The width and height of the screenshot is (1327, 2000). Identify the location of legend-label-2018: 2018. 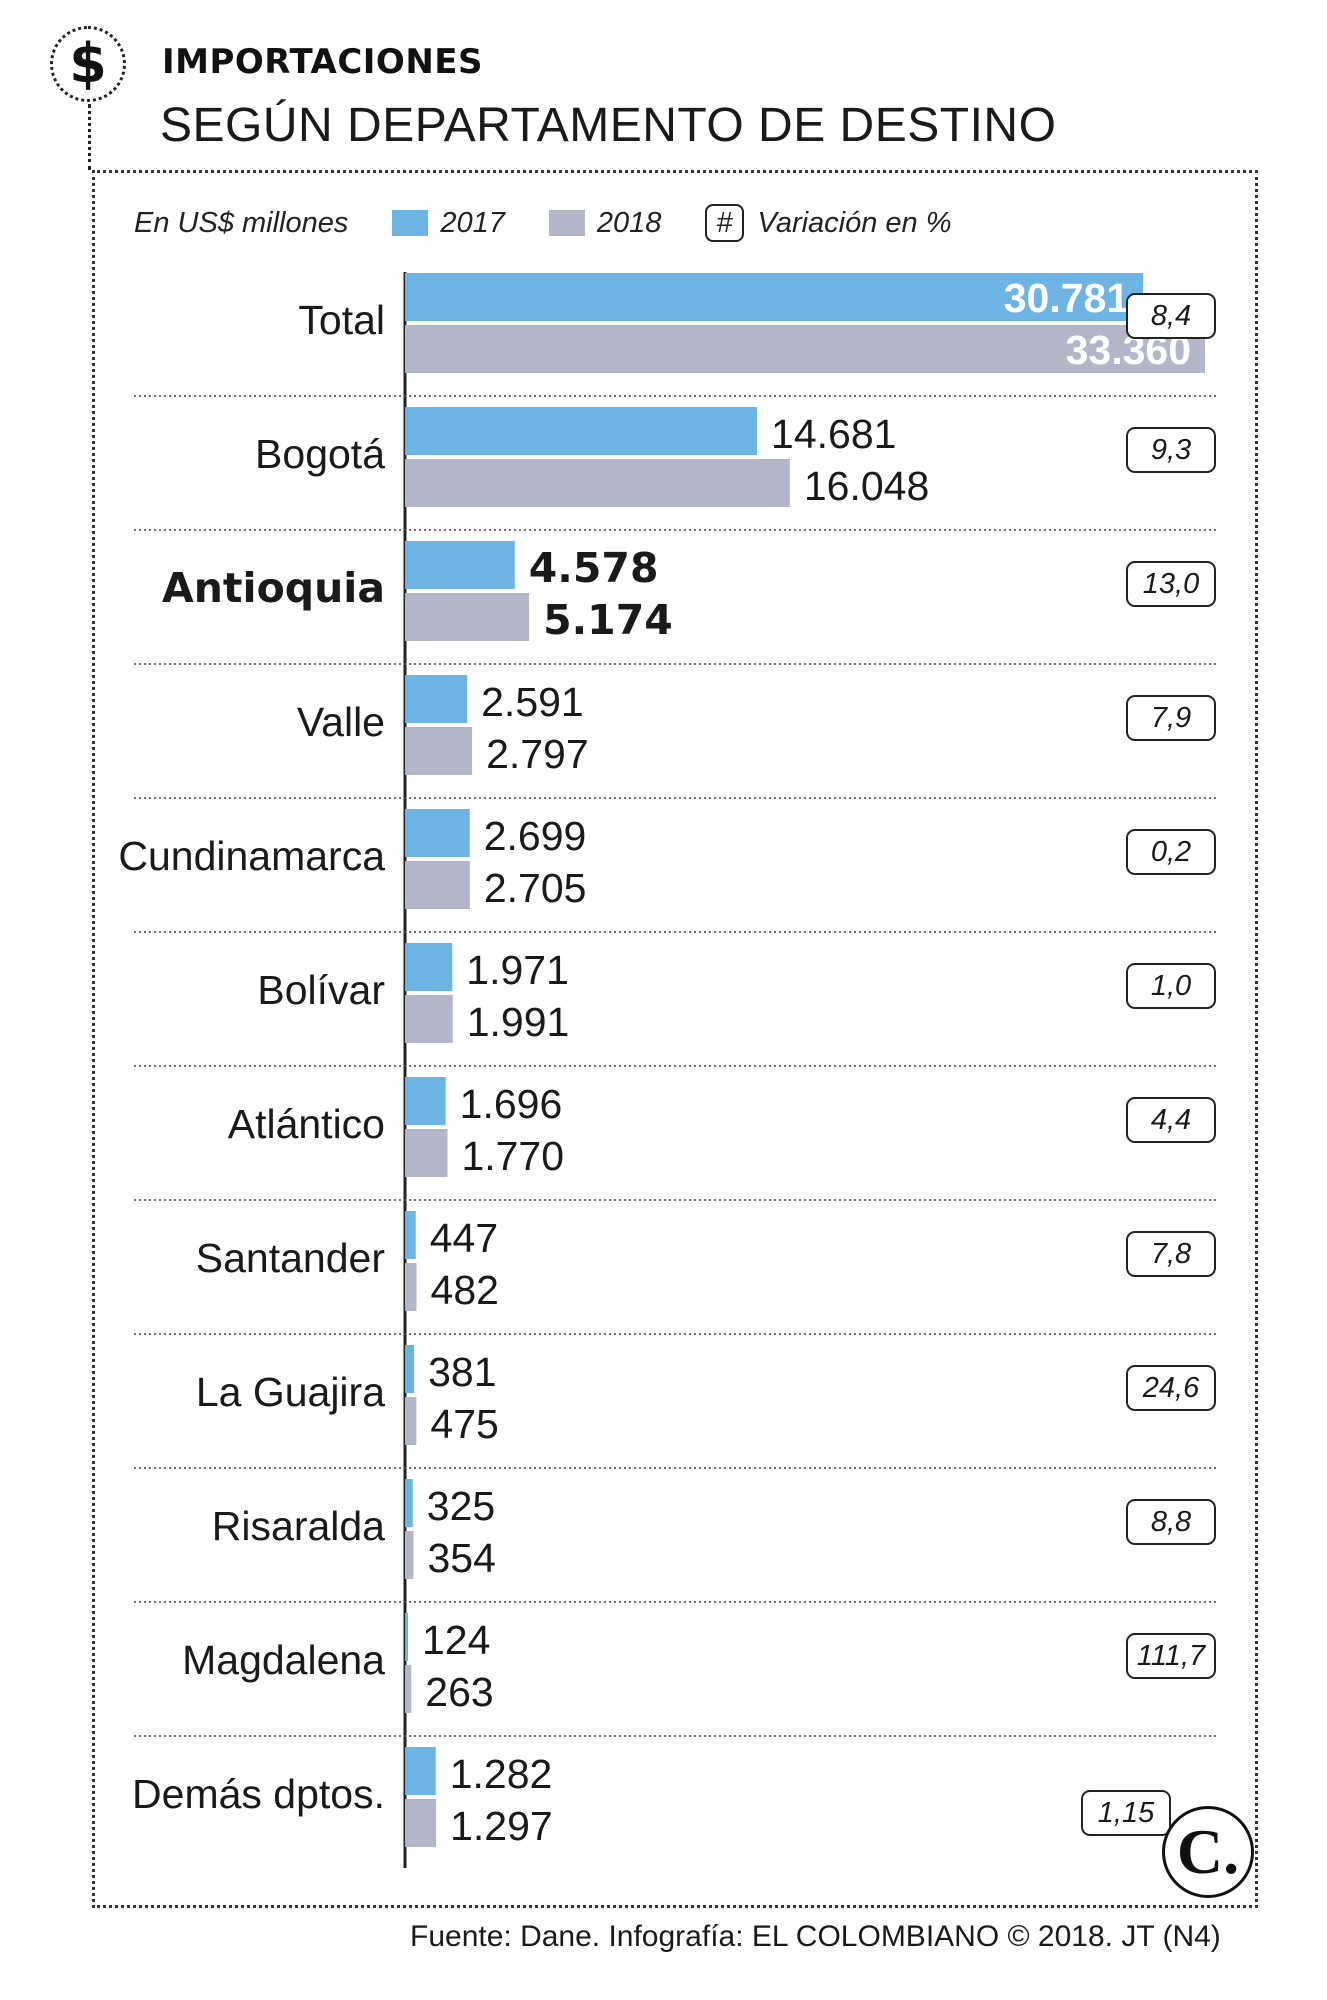
(629, 222).